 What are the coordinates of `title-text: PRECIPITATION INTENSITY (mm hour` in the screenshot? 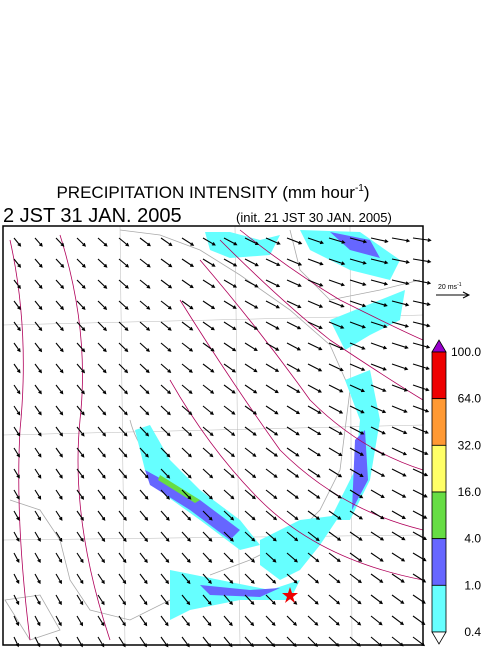 It's located at (205, 192).